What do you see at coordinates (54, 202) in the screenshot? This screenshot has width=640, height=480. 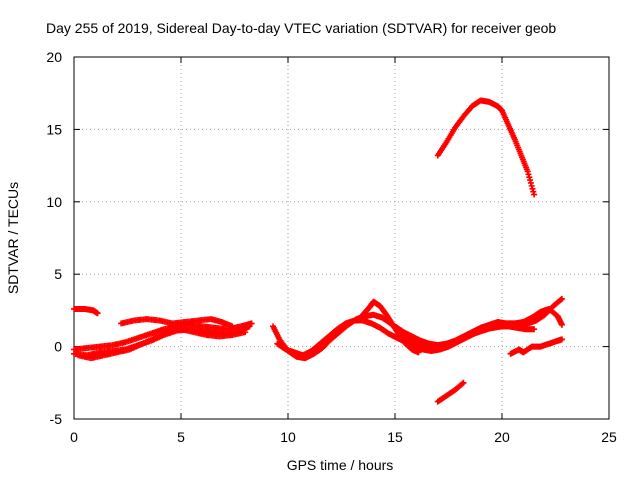 I see `y-tick-label: 10` at bounding box center [54, 202].